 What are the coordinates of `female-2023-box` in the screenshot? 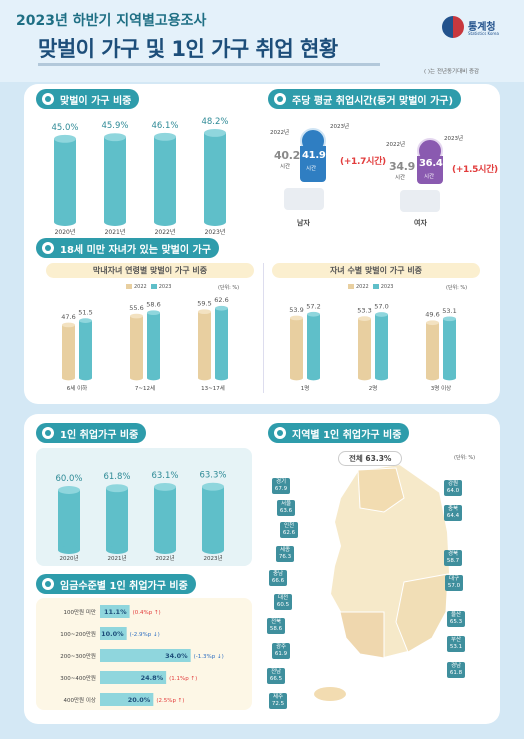 It's located at (430, 170).